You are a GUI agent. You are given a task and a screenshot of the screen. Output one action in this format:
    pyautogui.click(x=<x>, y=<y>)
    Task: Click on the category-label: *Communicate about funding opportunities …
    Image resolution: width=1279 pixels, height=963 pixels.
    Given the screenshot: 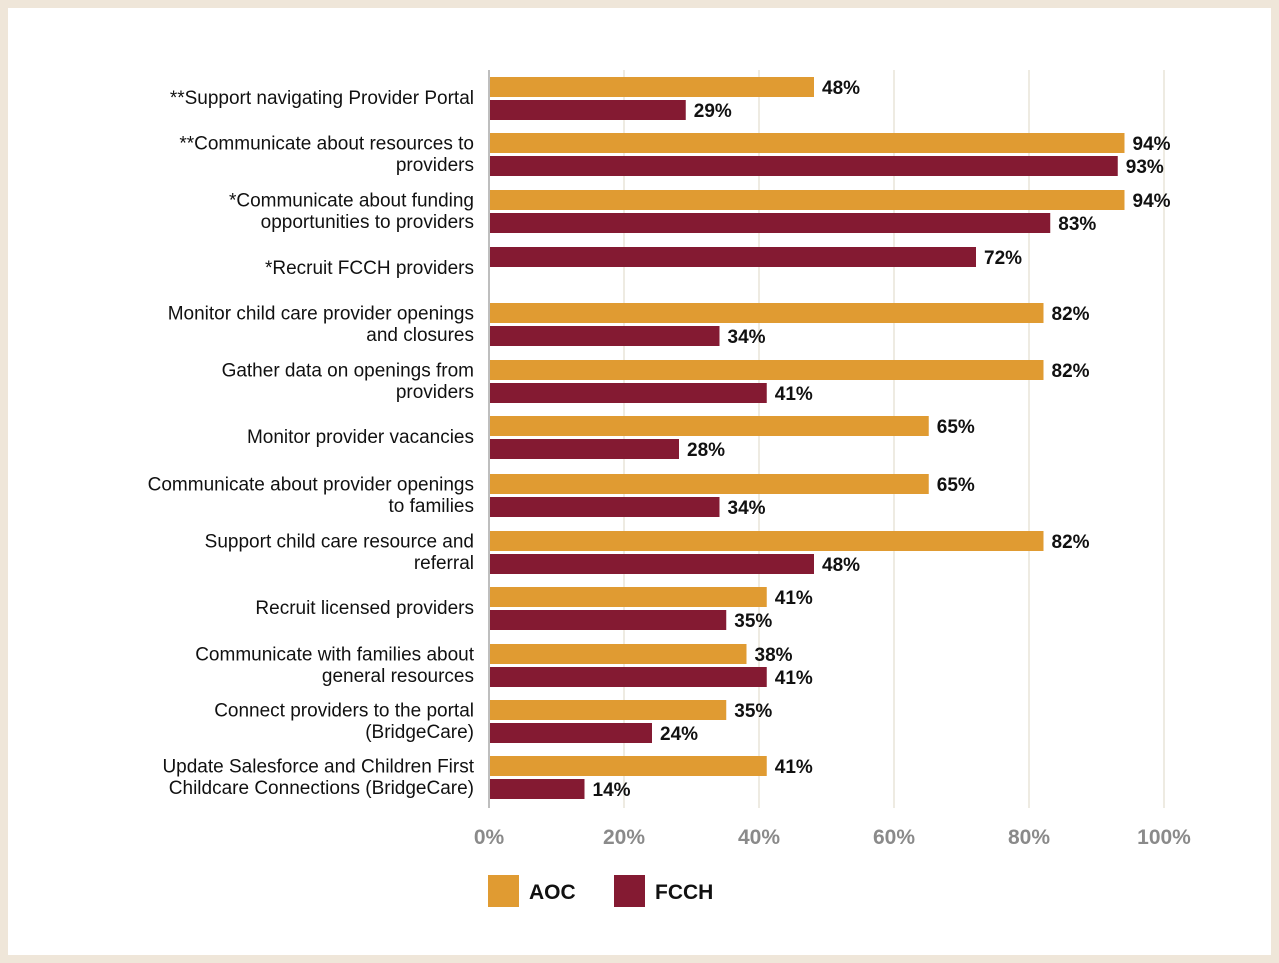 What is the action you would take?
    pyautogui.click(x=351, y=211)
    